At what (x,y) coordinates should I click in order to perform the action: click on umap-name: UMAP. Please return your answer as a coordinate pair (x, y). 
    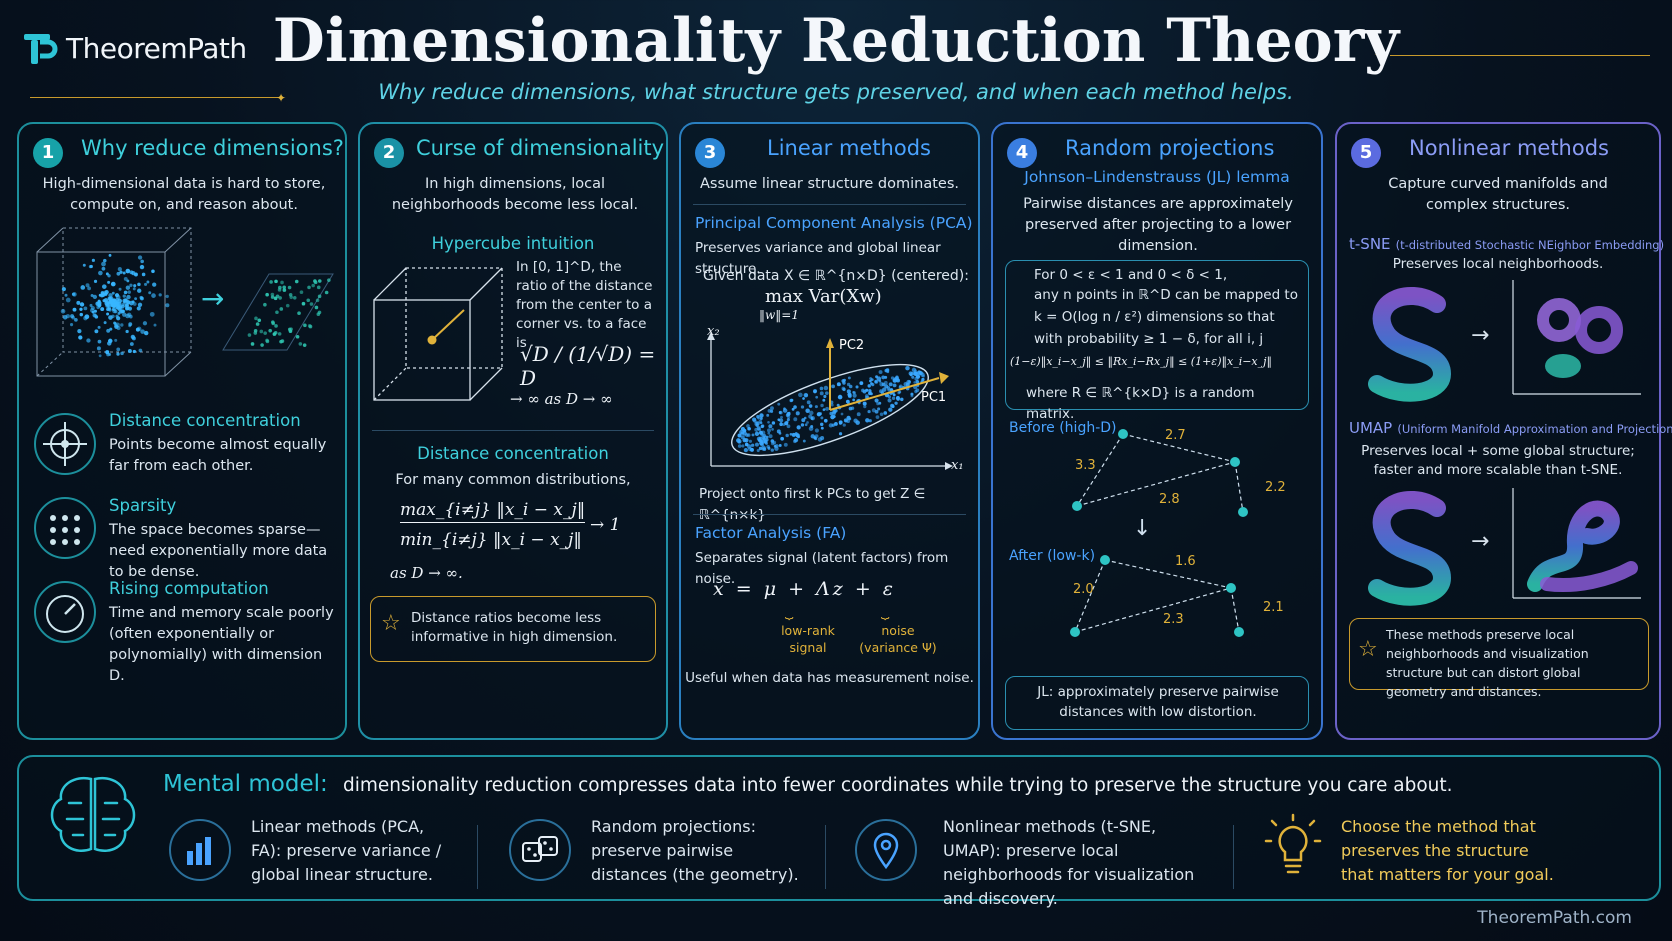
    Looking at the image, I should click on (1371, 428).